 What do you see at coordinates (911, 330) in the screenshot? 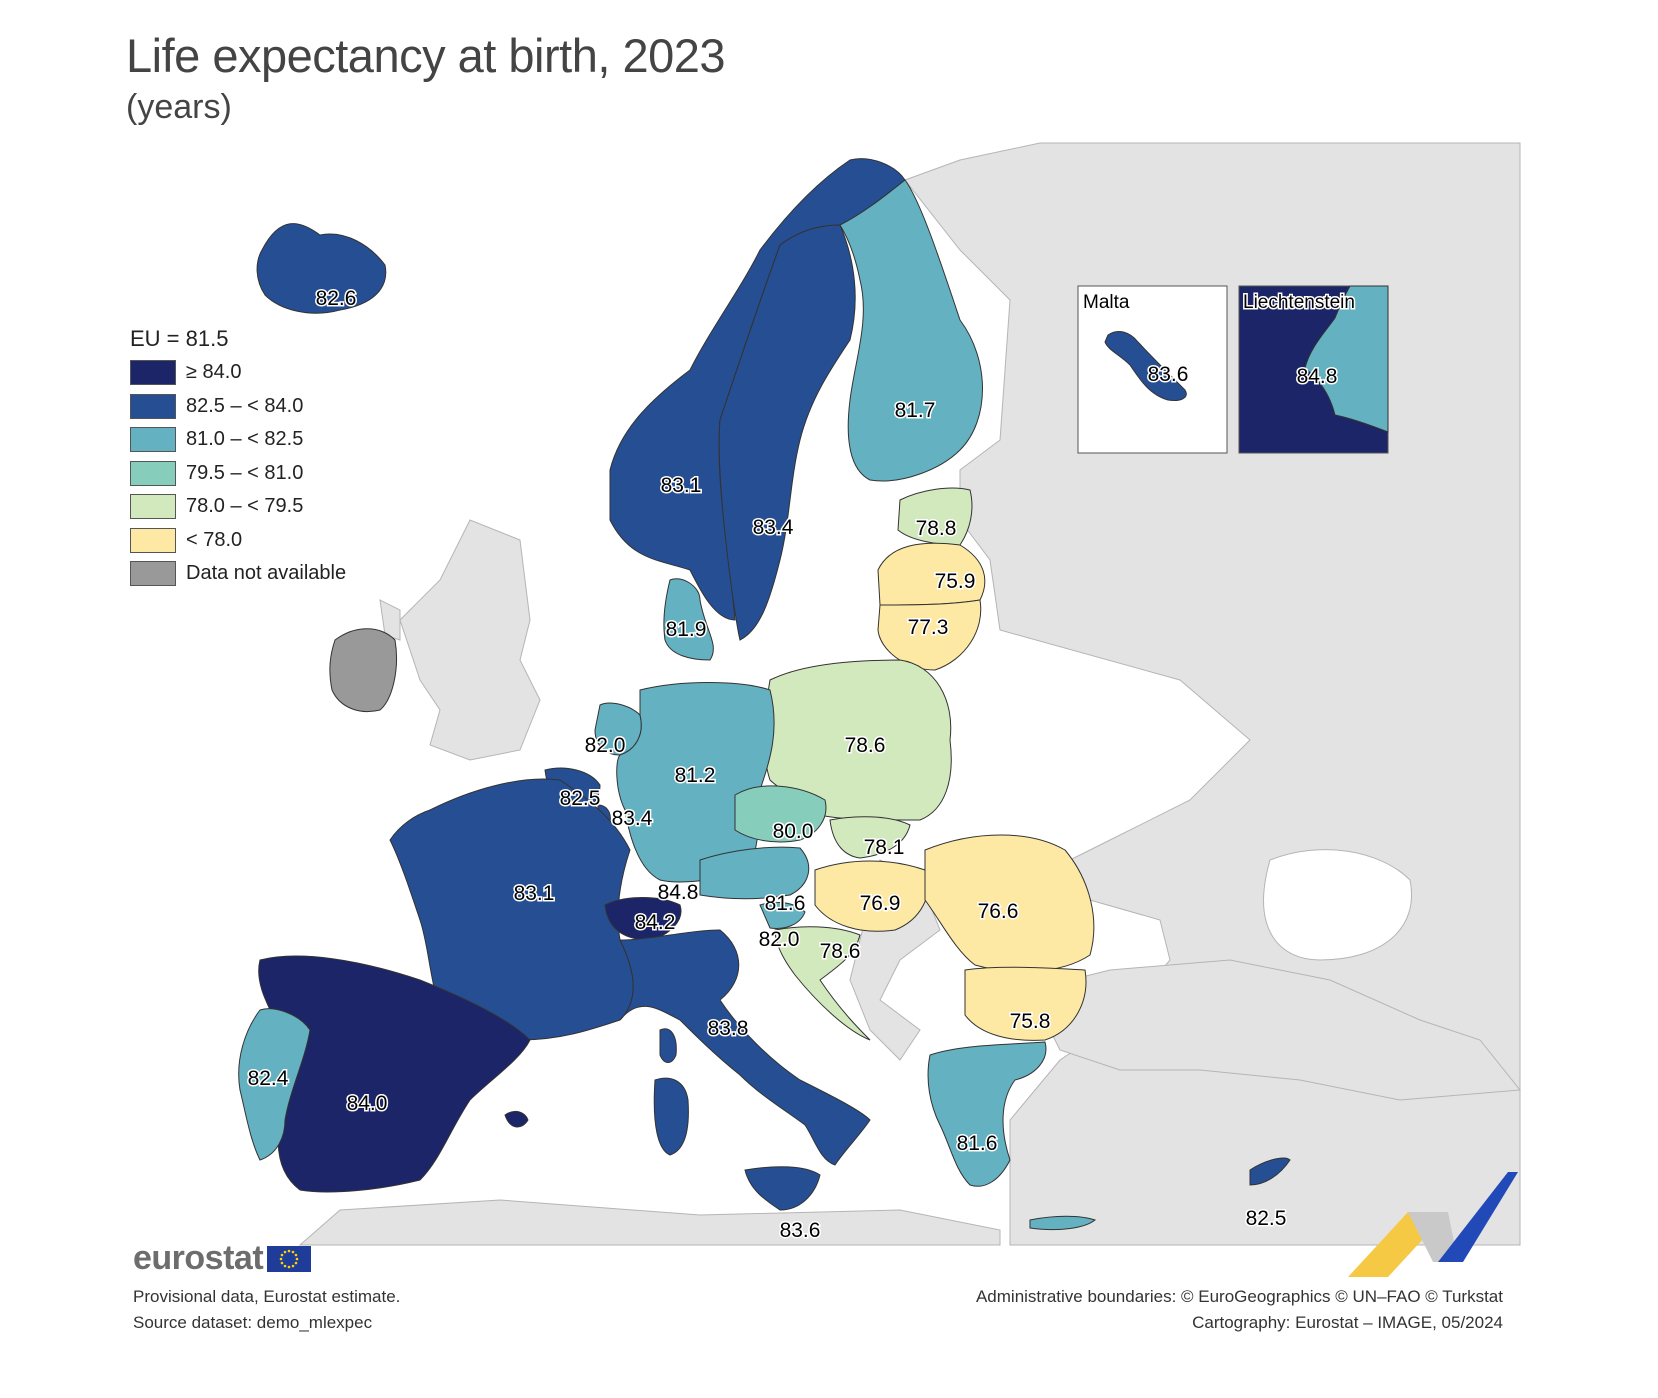
I see `finland-shape` at bounding box center [911, 330].